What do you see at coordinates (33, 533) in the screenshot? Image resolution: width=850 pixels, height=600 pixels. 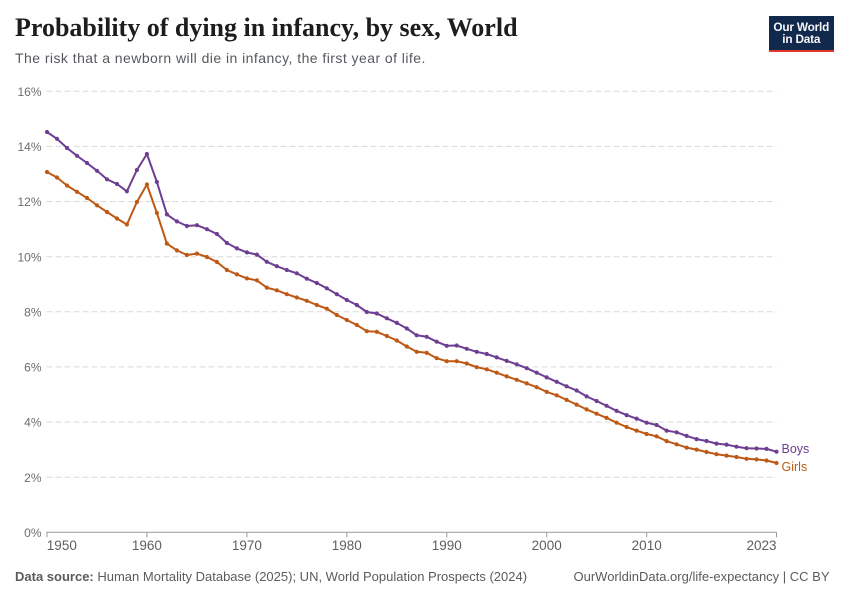 I see `svg-text: 0%` at bounding box center [33, 533].